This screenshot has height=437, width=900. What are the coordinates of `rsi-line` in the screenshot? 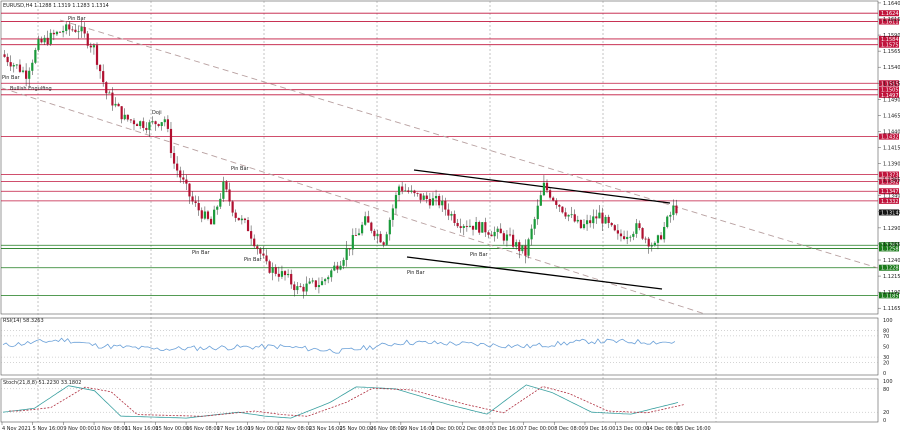 It's located at (339, 345).